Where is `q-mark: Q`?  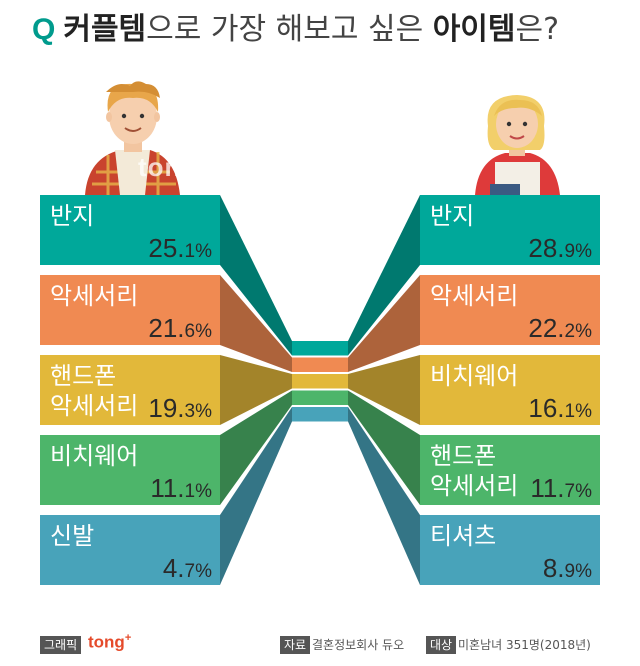 q-mark: Q is located at coordinates (44, 29).